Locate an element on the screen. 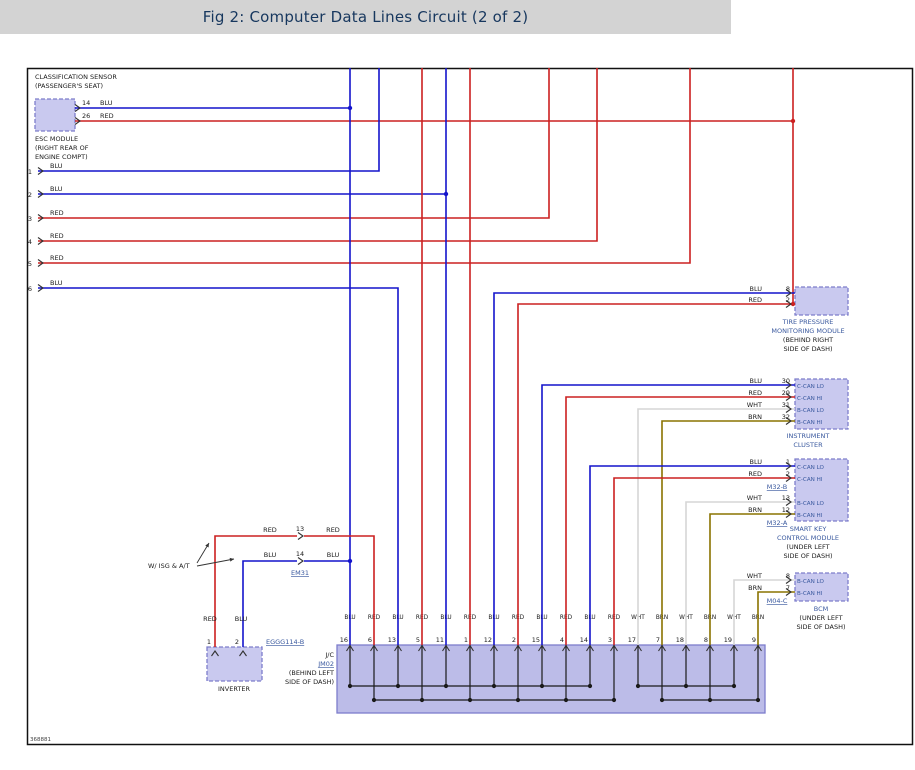 The width and height of the screenshot is (915, 770). smartkey-pin-13: 13 is located at coordinates (786, 498).